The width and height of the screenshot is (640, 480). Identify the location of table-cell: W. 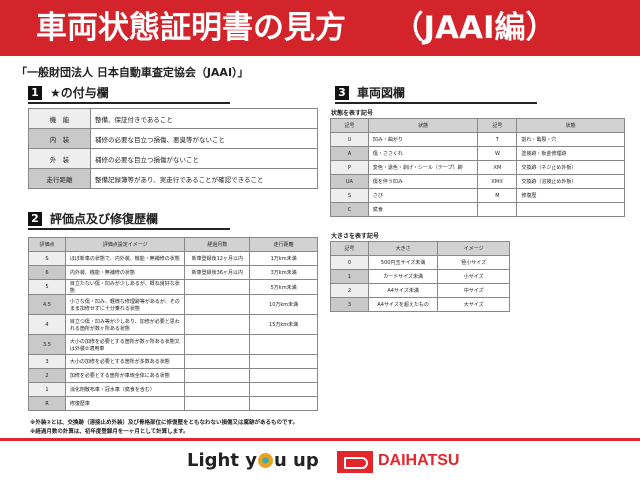
(497, 153).